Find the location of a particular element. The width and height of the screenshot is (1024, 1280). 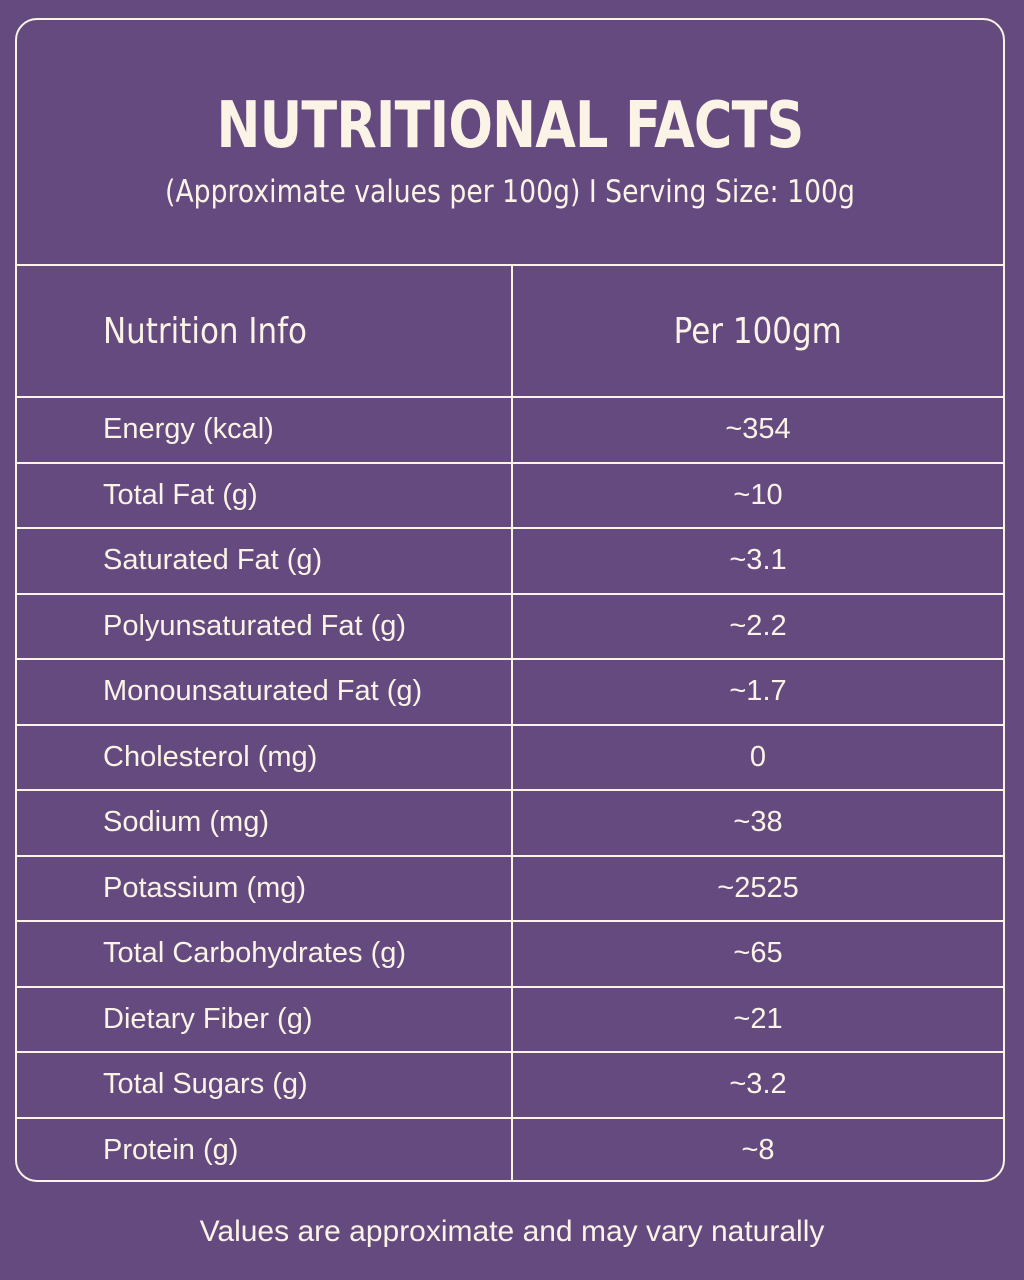

table-row: Total Sugars (g) ~3.2 is located at coordinates (510, 1084).